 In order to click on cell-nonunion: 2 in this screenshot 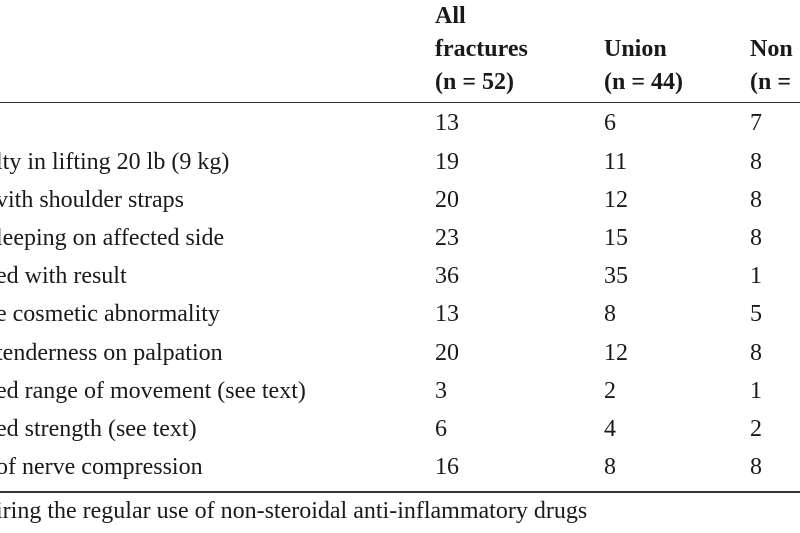, I will do `click(756, 429)`.